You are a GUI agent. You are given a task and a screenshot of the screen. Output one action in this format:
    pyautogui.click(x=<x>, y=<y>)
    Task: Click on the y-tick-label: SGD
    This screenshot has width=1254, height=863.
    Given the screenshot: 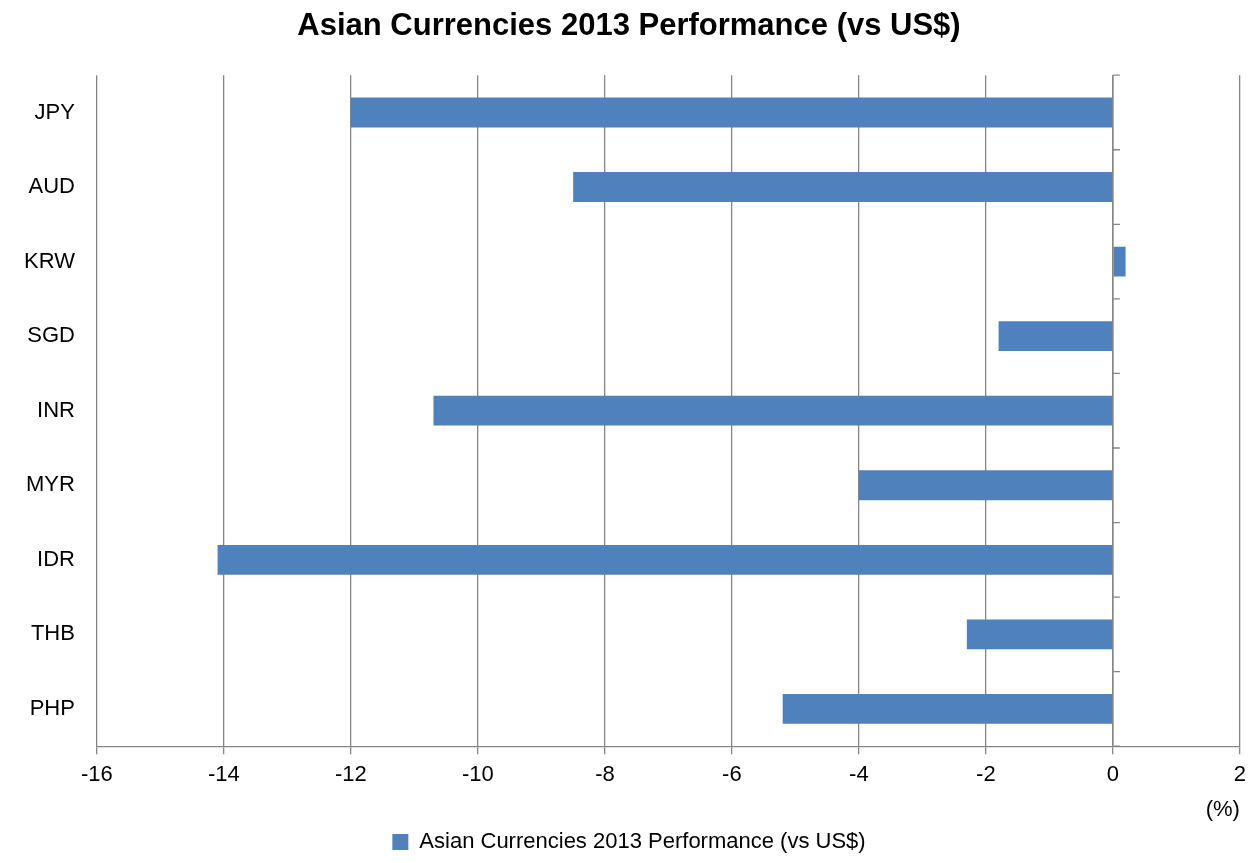 What is the action you would take?
    pyautogui.click(x=51, y=335)
    